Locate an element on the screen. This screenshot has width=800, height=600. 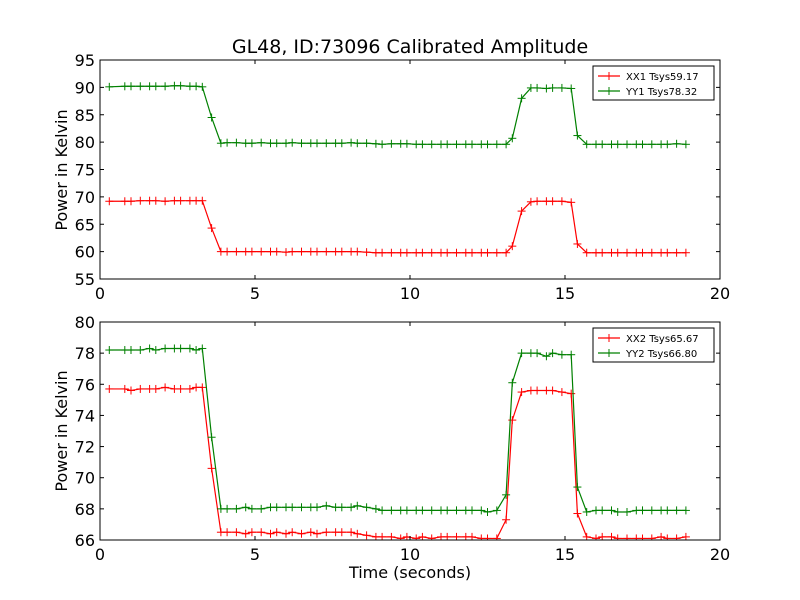
top-plot-title: GL48, ID:73096 Calibrated Amplitude is located at coordinates (410, 47).